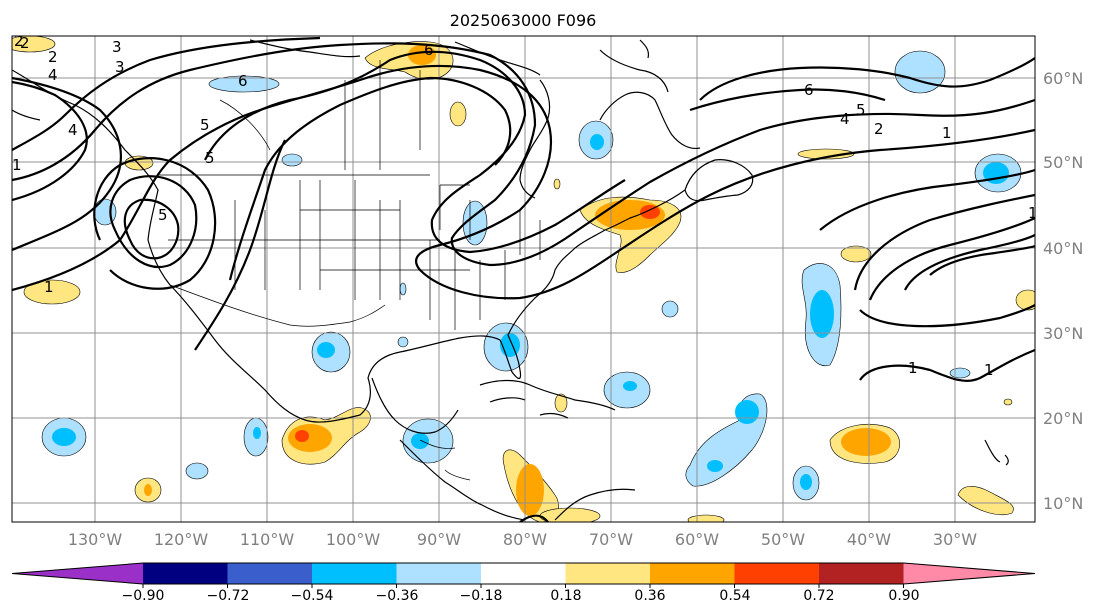 The width and height of the screenshot is (1105, 615). Describe the element at coordinates (1063, 248) in the screenshot. I see `lat-label: 40°N` at that location.